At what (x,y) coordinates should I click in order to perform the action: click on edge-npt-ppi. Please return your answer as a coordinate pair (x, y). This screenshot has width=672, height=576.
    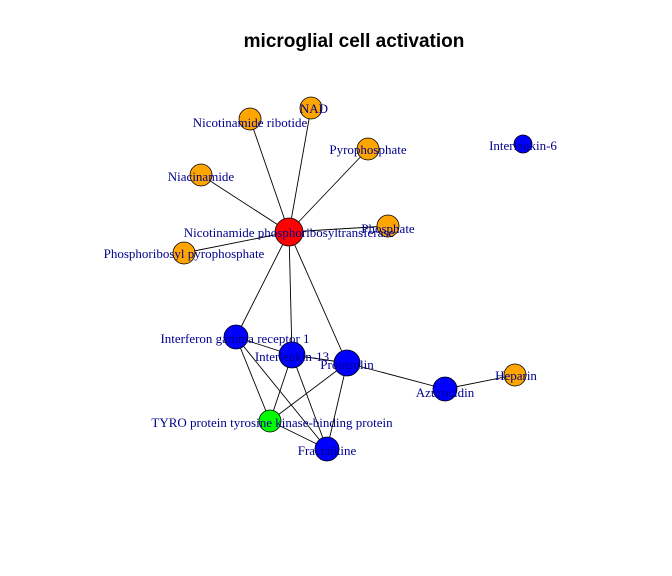
    Looking at the image, I should click on (328, 190).